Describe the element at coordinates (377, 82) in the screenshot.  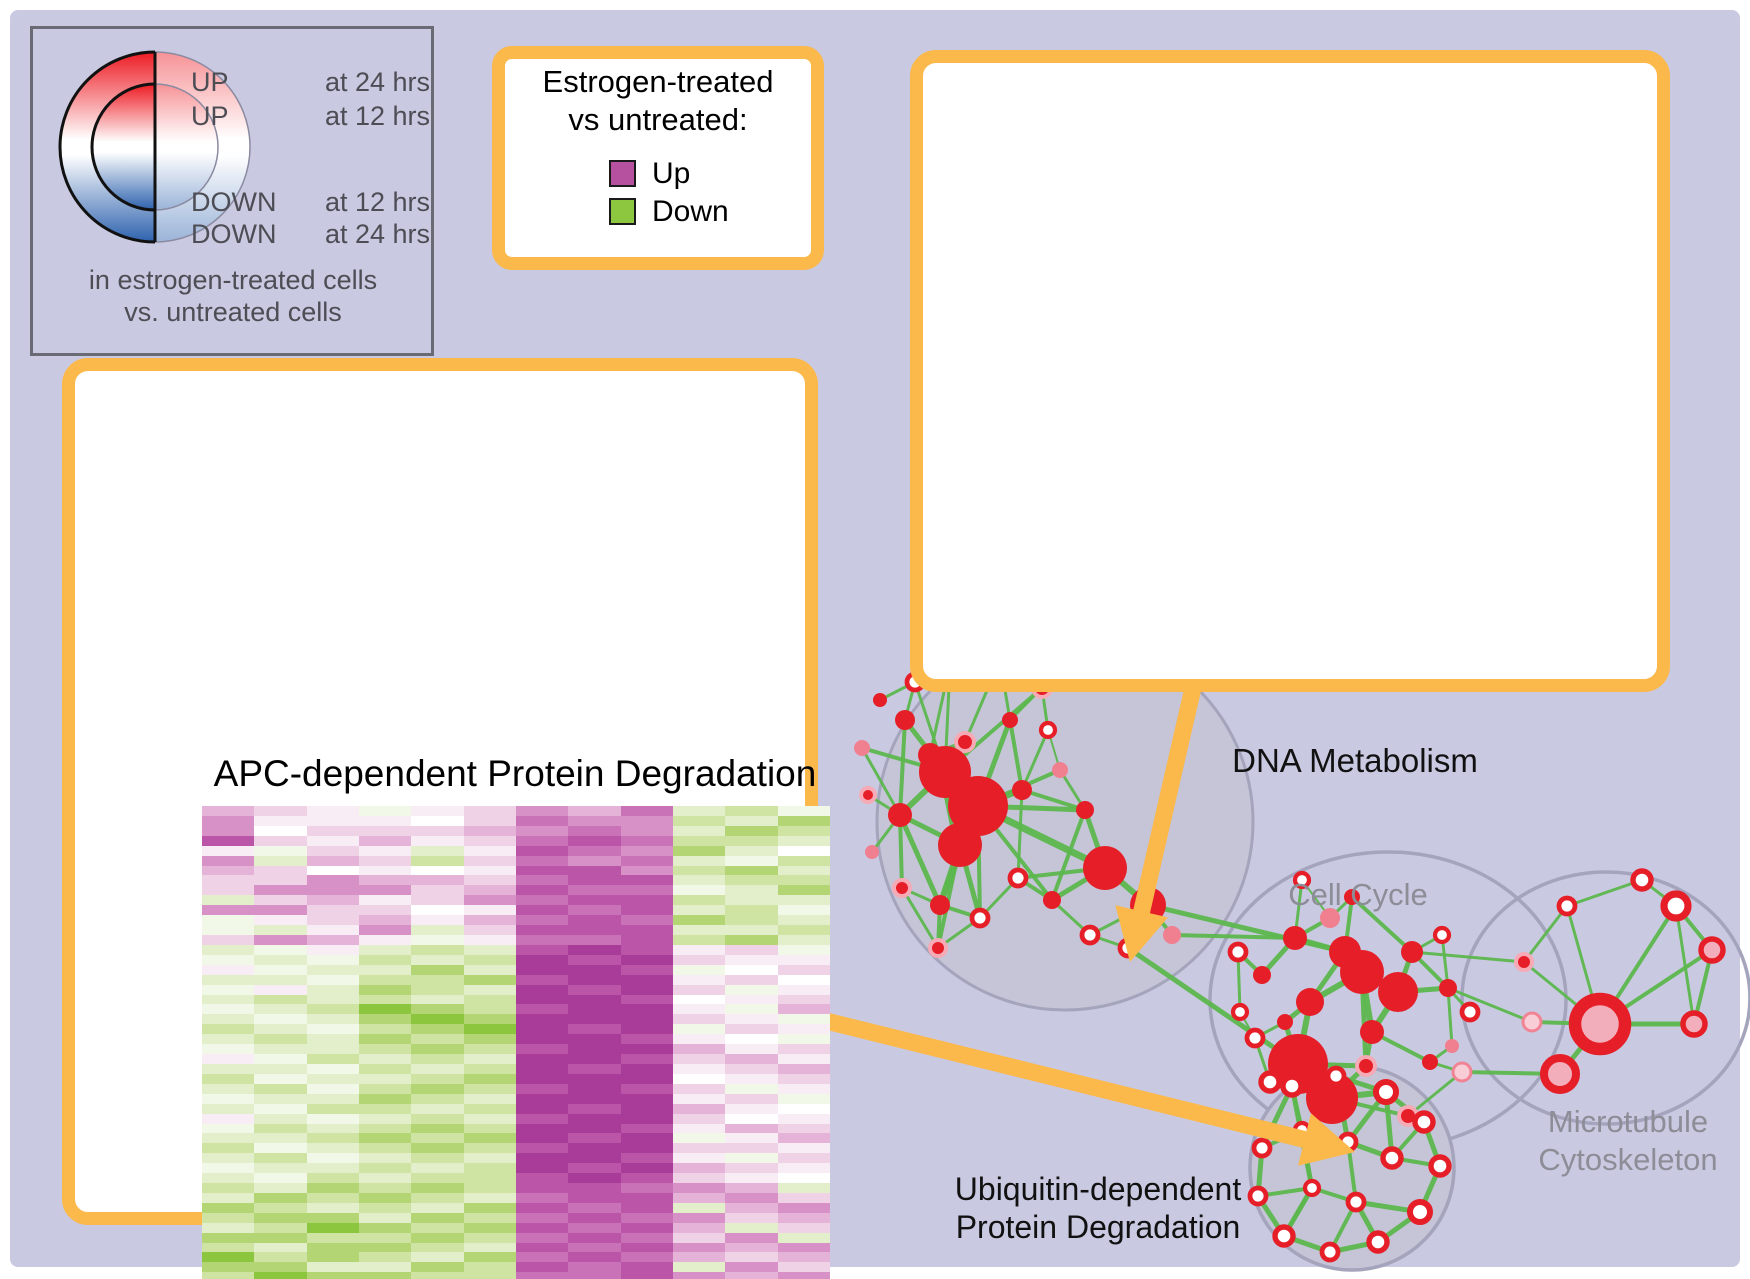
I see `at-24hrs-top-label: at 24 hrs` at that location.